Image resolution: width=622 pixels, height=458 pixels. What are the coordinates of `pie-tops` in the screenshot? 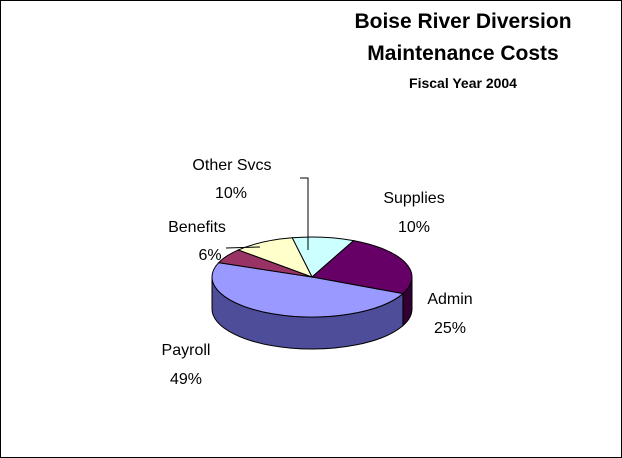 It's located at (312, 277).